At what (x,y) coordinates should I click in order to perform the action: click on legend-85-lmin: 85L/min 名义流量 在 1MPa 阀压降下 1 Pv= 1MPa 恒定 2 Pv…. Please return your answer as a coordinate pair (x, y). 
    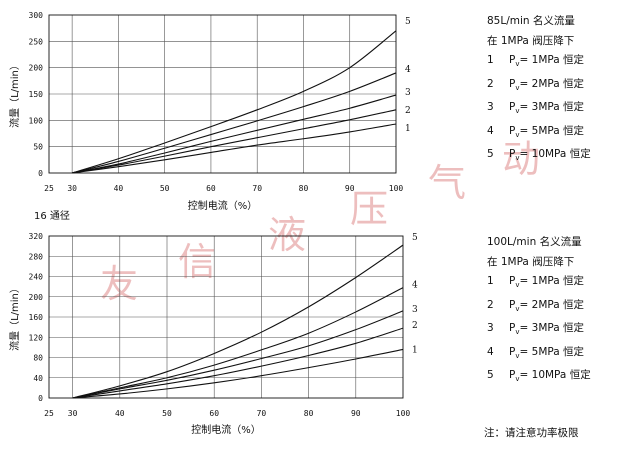
    Looking at the image, I should click on (539, 90).